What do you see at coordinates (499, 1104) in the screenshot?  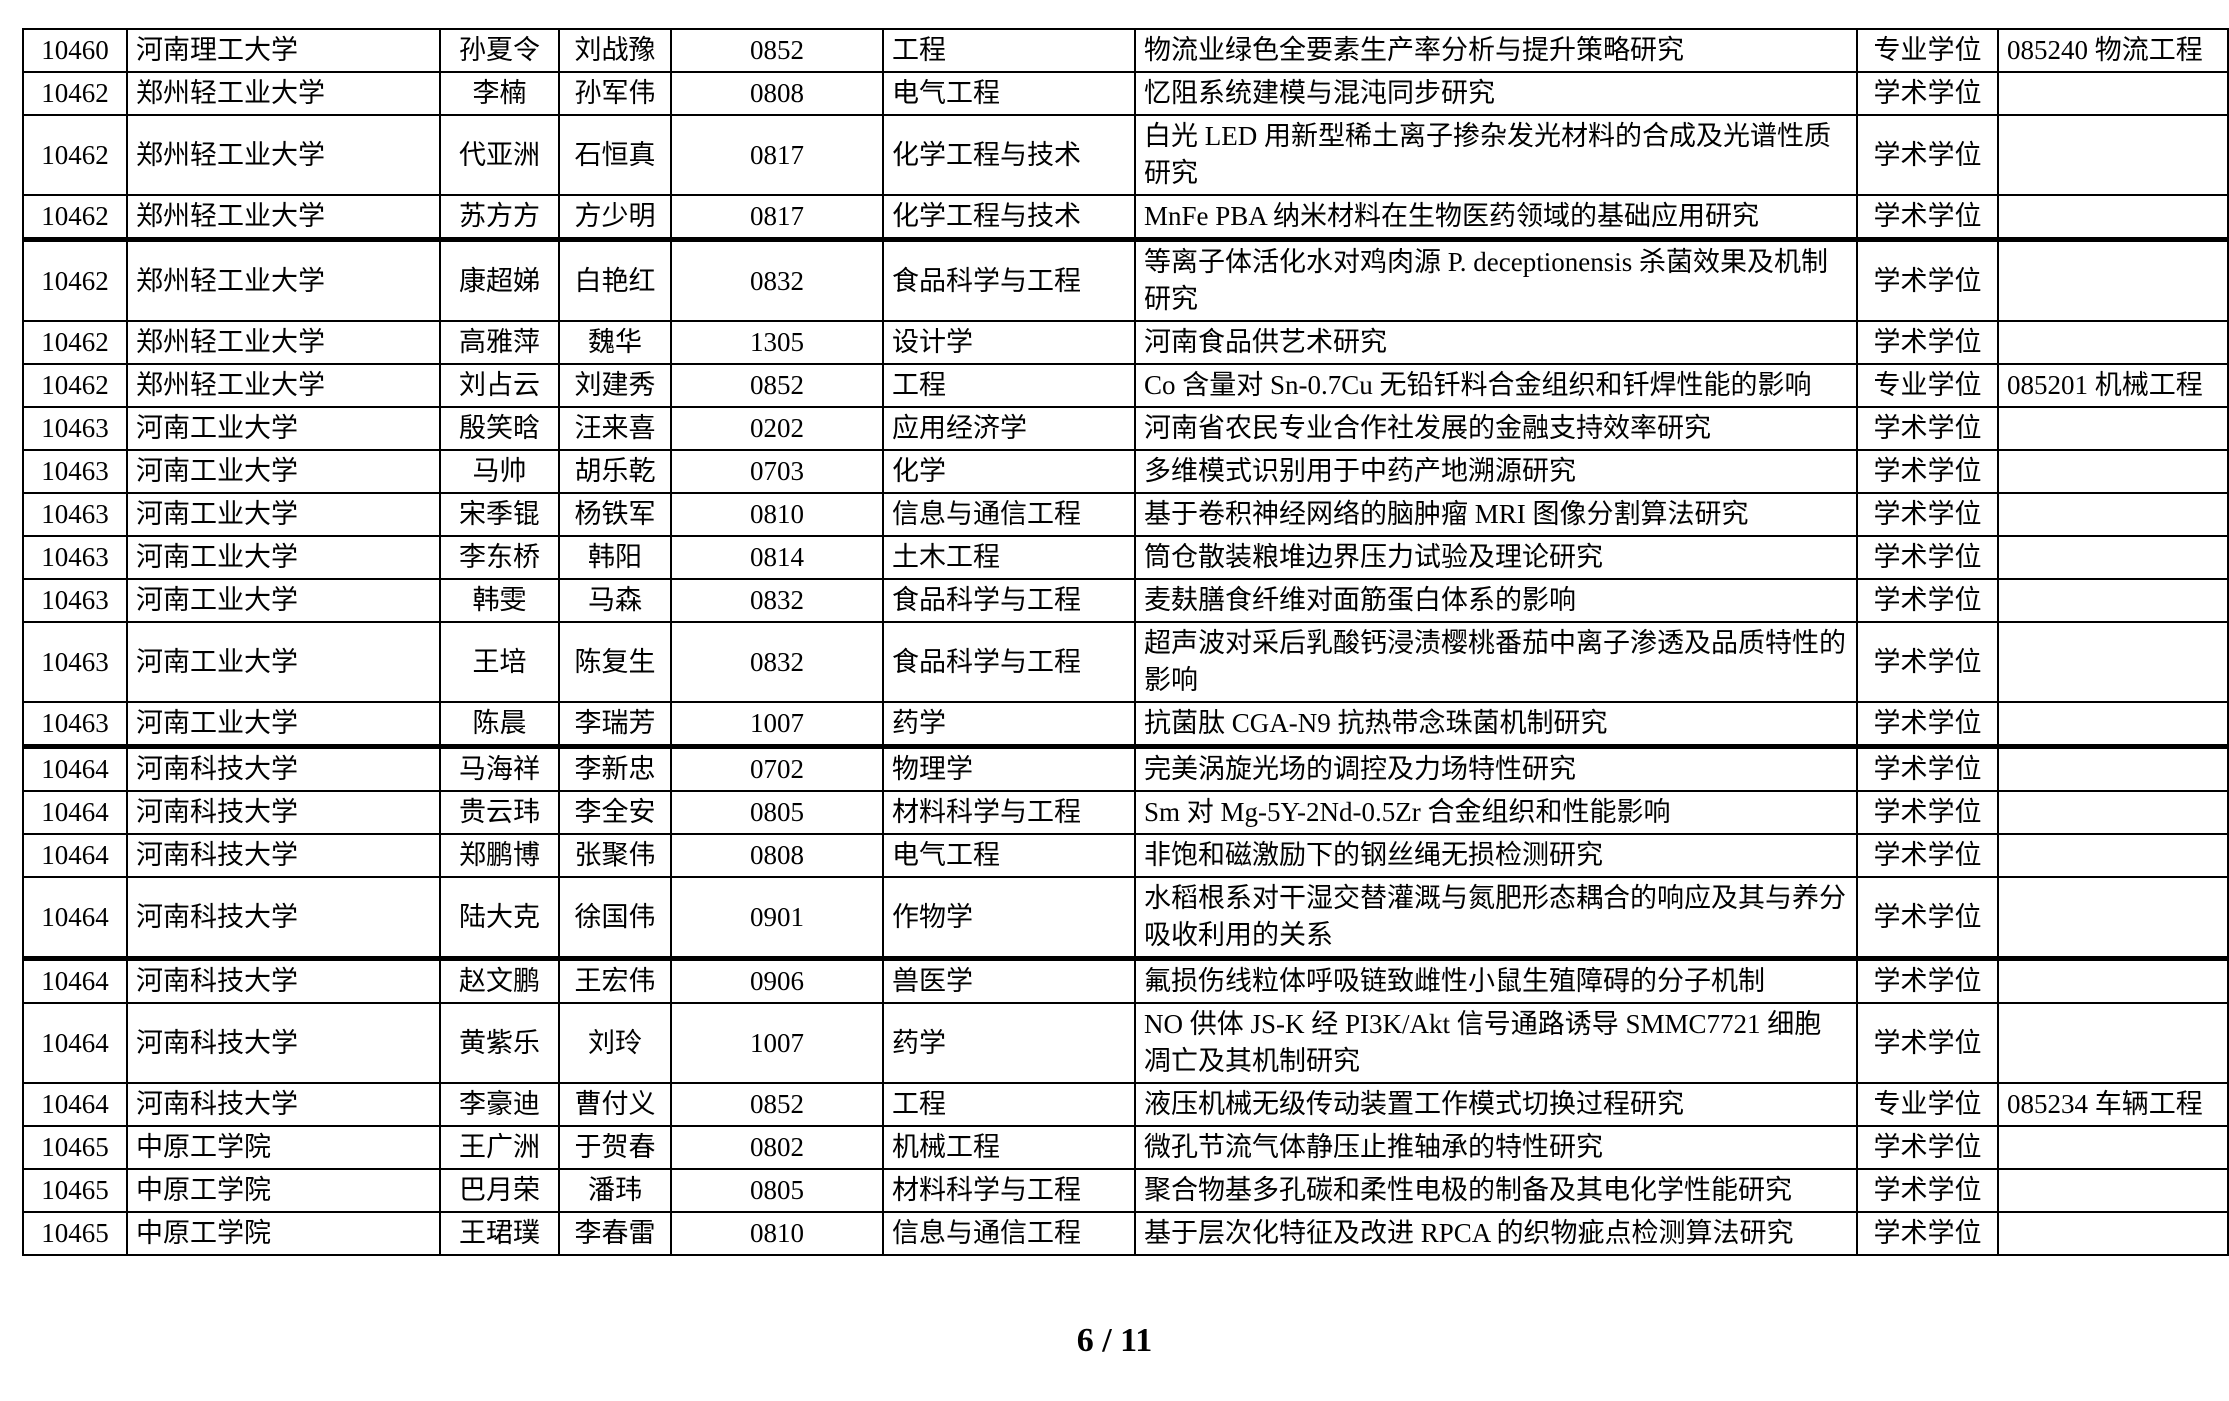 I see `cell-student: 李豪迪` at bounding box center [499, 1104].